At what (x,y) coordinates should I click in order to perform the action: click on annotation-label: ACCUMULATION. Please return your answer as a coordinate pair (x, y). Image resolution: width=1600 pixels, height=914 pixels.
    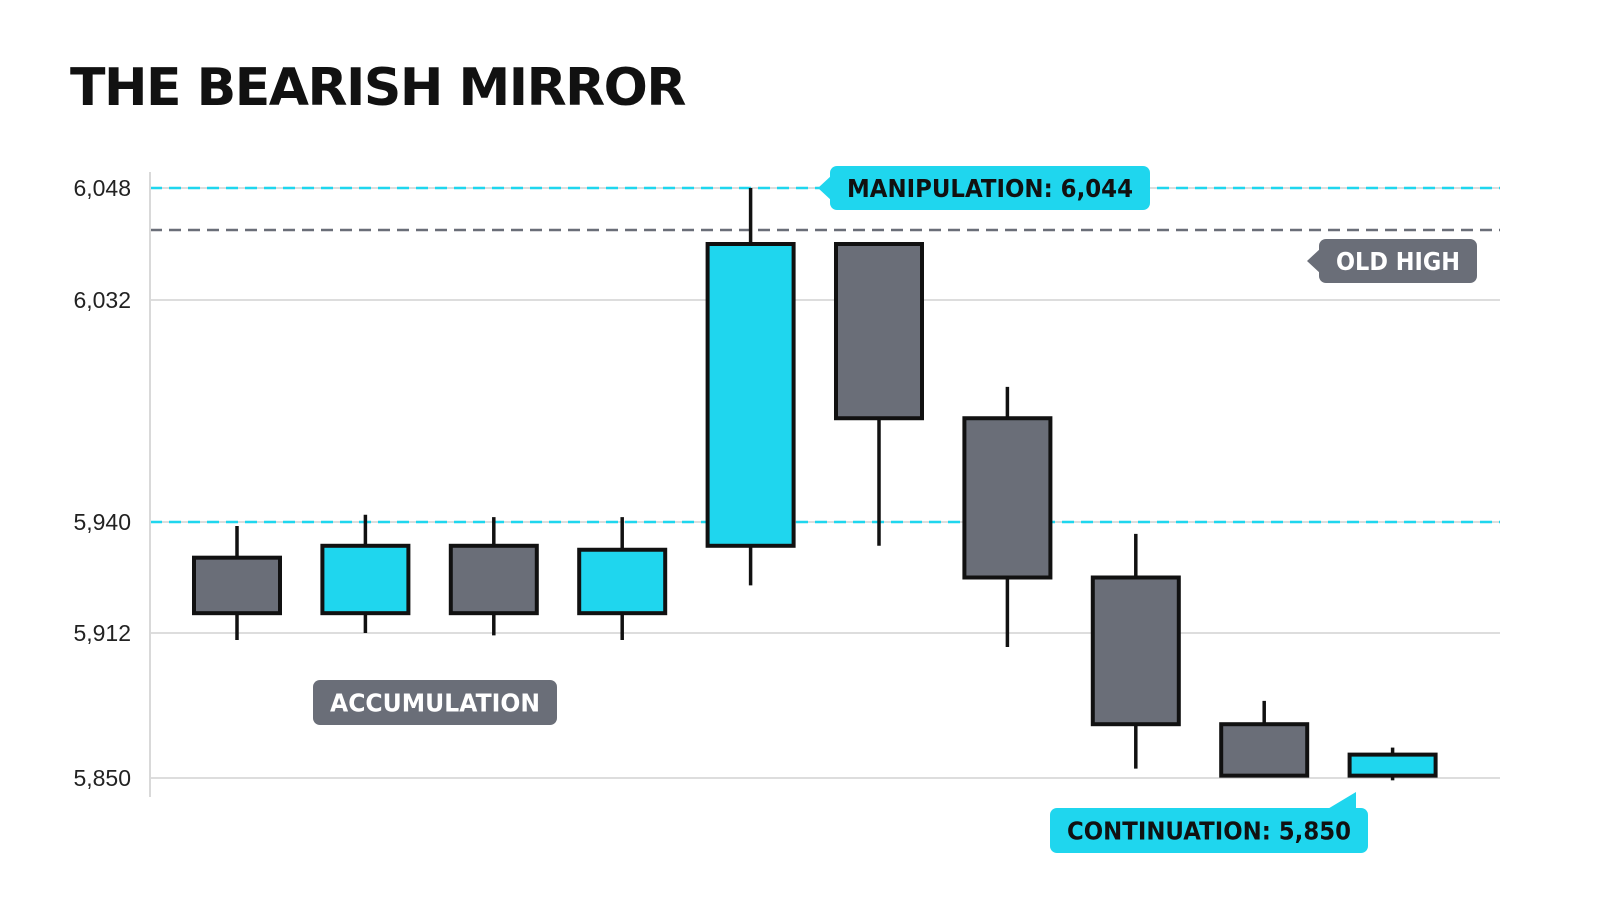
    Looking at the image, I should click on (435, 702).